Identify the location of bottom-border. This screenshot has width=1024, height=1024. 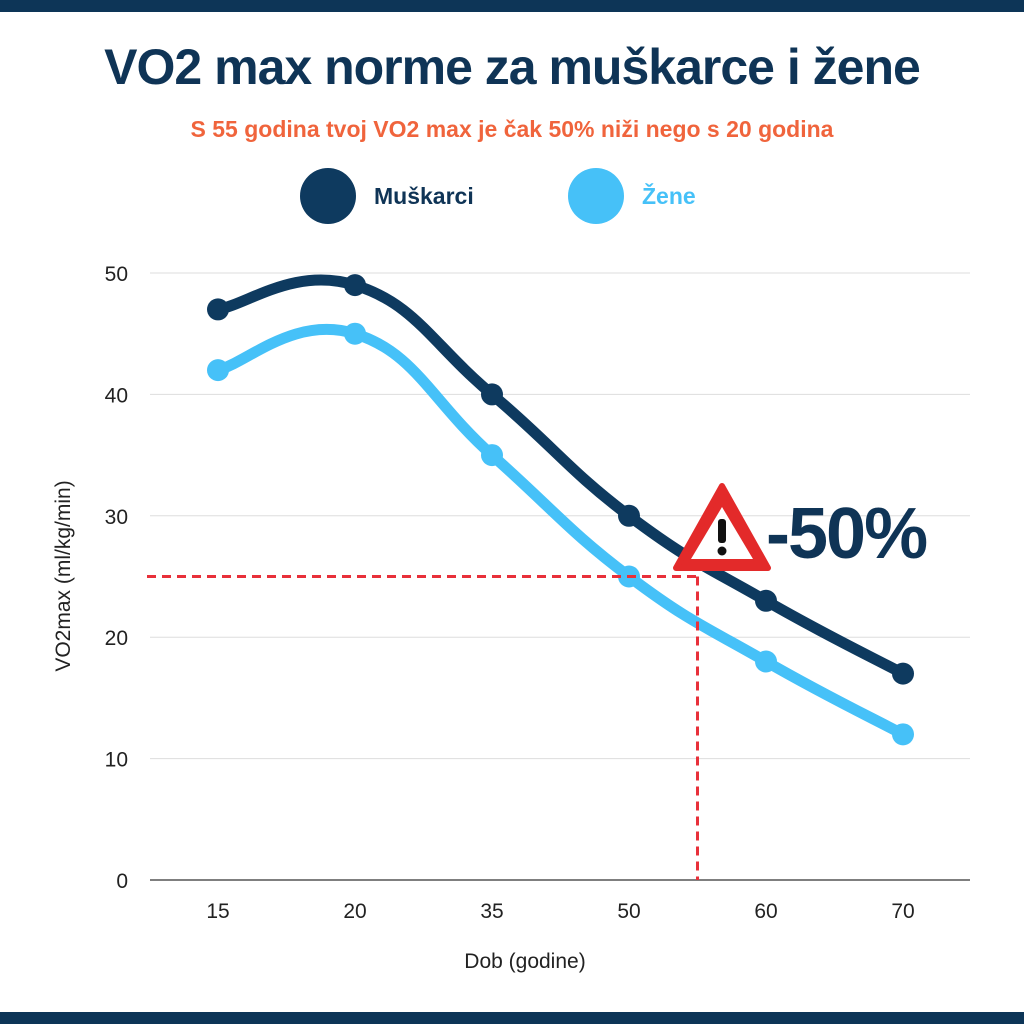
(512, 1018).